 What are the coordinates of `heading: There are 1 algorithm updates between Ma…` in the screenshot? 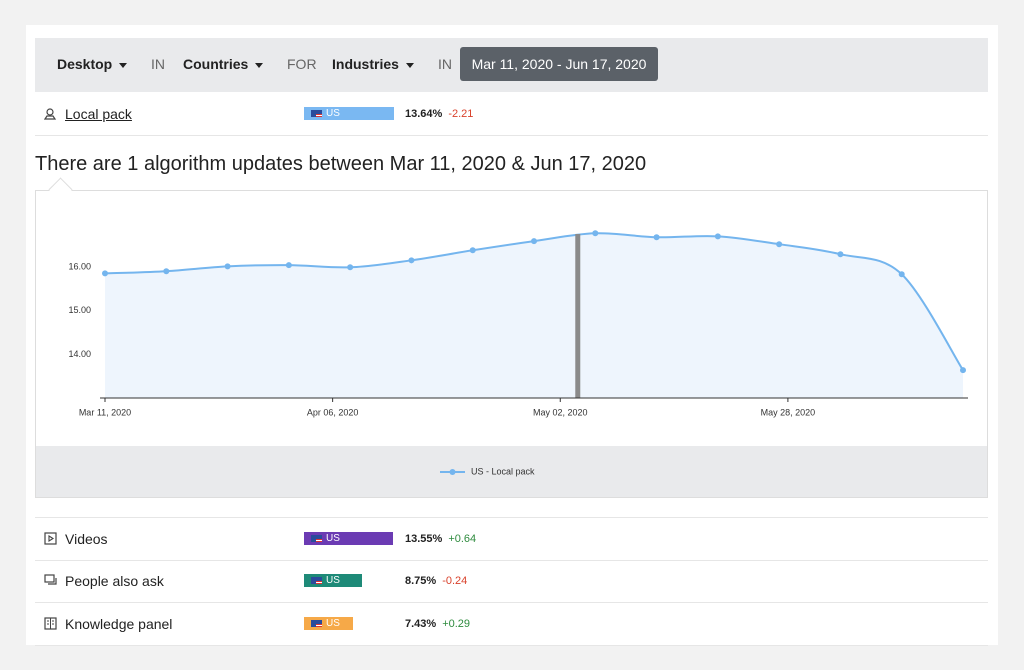 It's located at (341, 164).